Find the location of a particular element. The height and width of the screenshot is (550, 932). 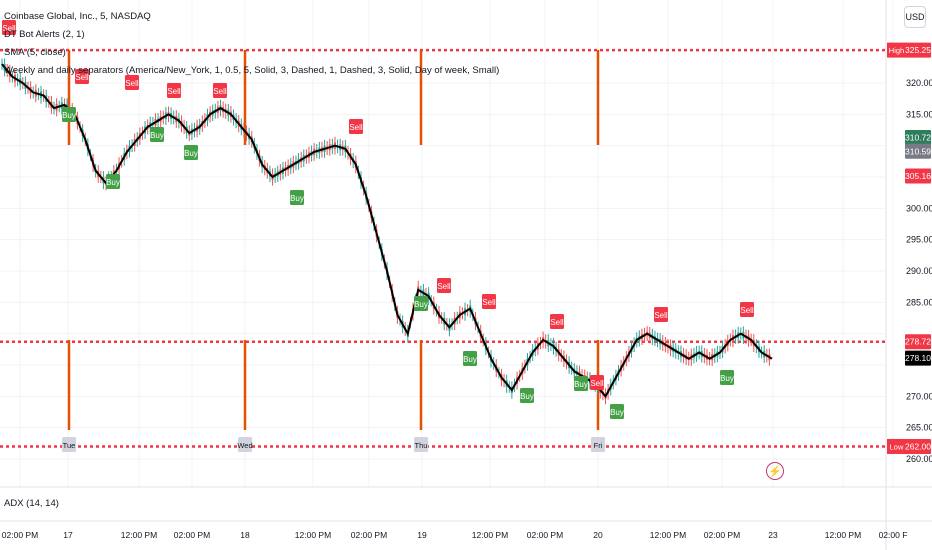

current-price-tag is located at coordinates (918, 342).